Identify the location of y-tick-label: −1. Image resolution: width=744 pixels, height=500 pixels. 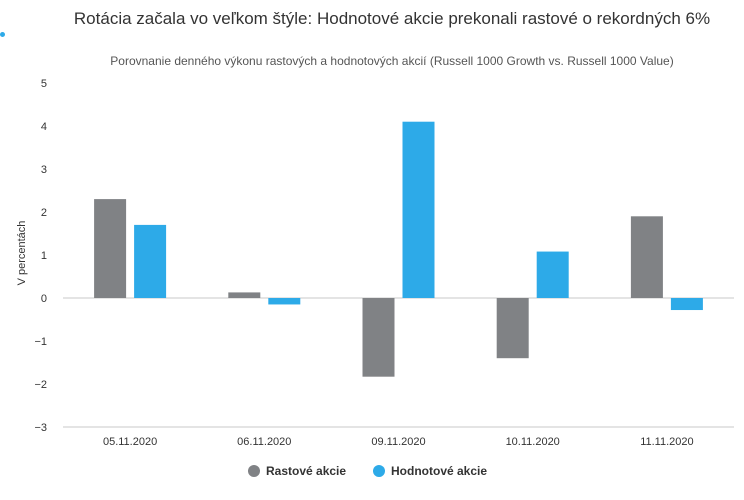
(40, 342).